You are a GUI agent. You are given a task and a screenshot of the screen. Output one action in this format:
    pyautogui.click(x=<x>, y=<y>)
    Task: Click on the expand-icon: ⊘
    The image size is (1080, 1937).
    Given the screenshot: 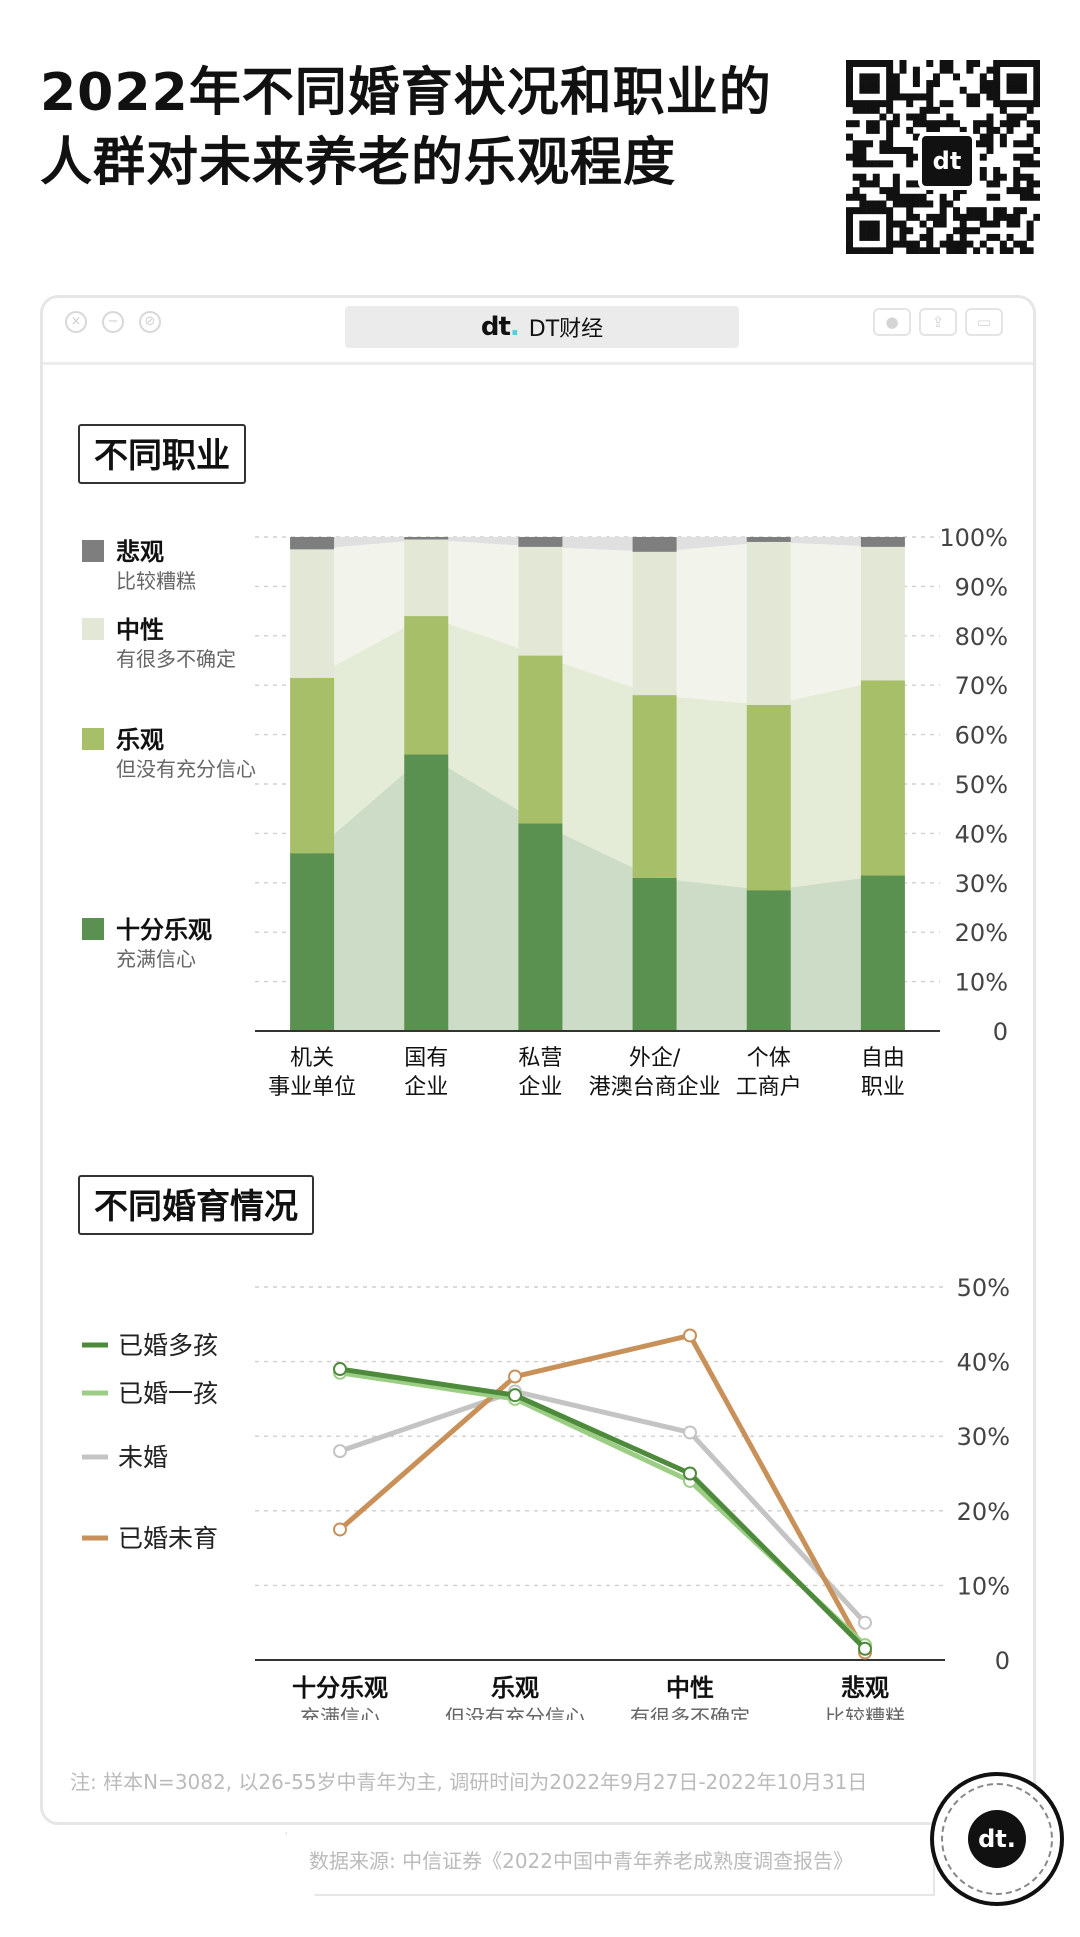 What is the action you would take?
    pyautogui.click(x=150, y=322)
    